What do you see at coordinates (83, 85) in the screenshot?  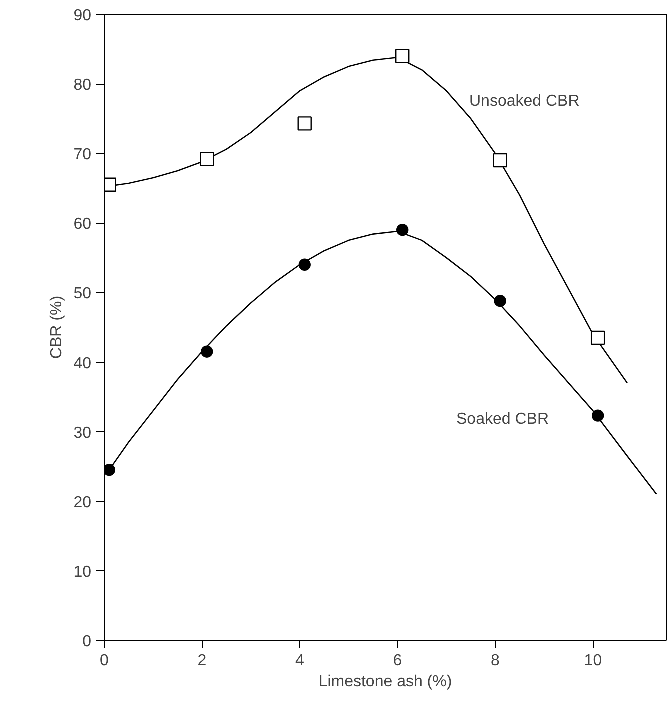 I see `y-tick-label: 80` at bounding box center [83, 85].